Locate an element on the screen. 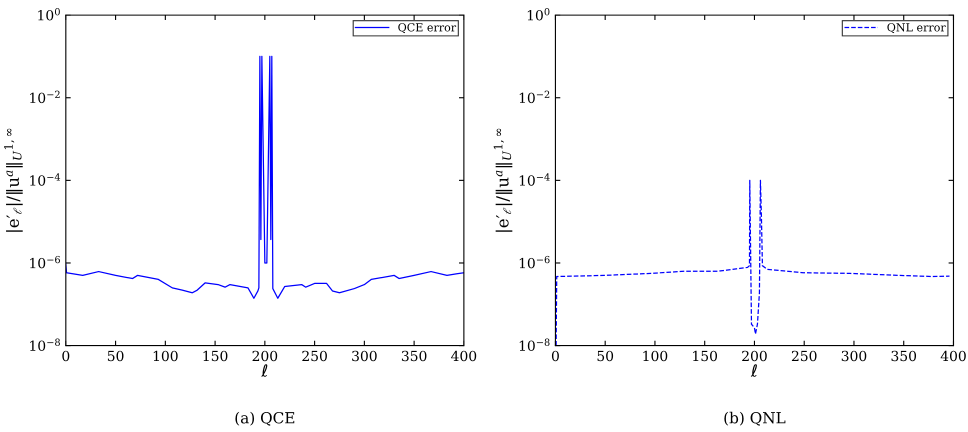 This screenshot has width=968, height=432. text: (a) QCE is located at coordinates (264, 419).